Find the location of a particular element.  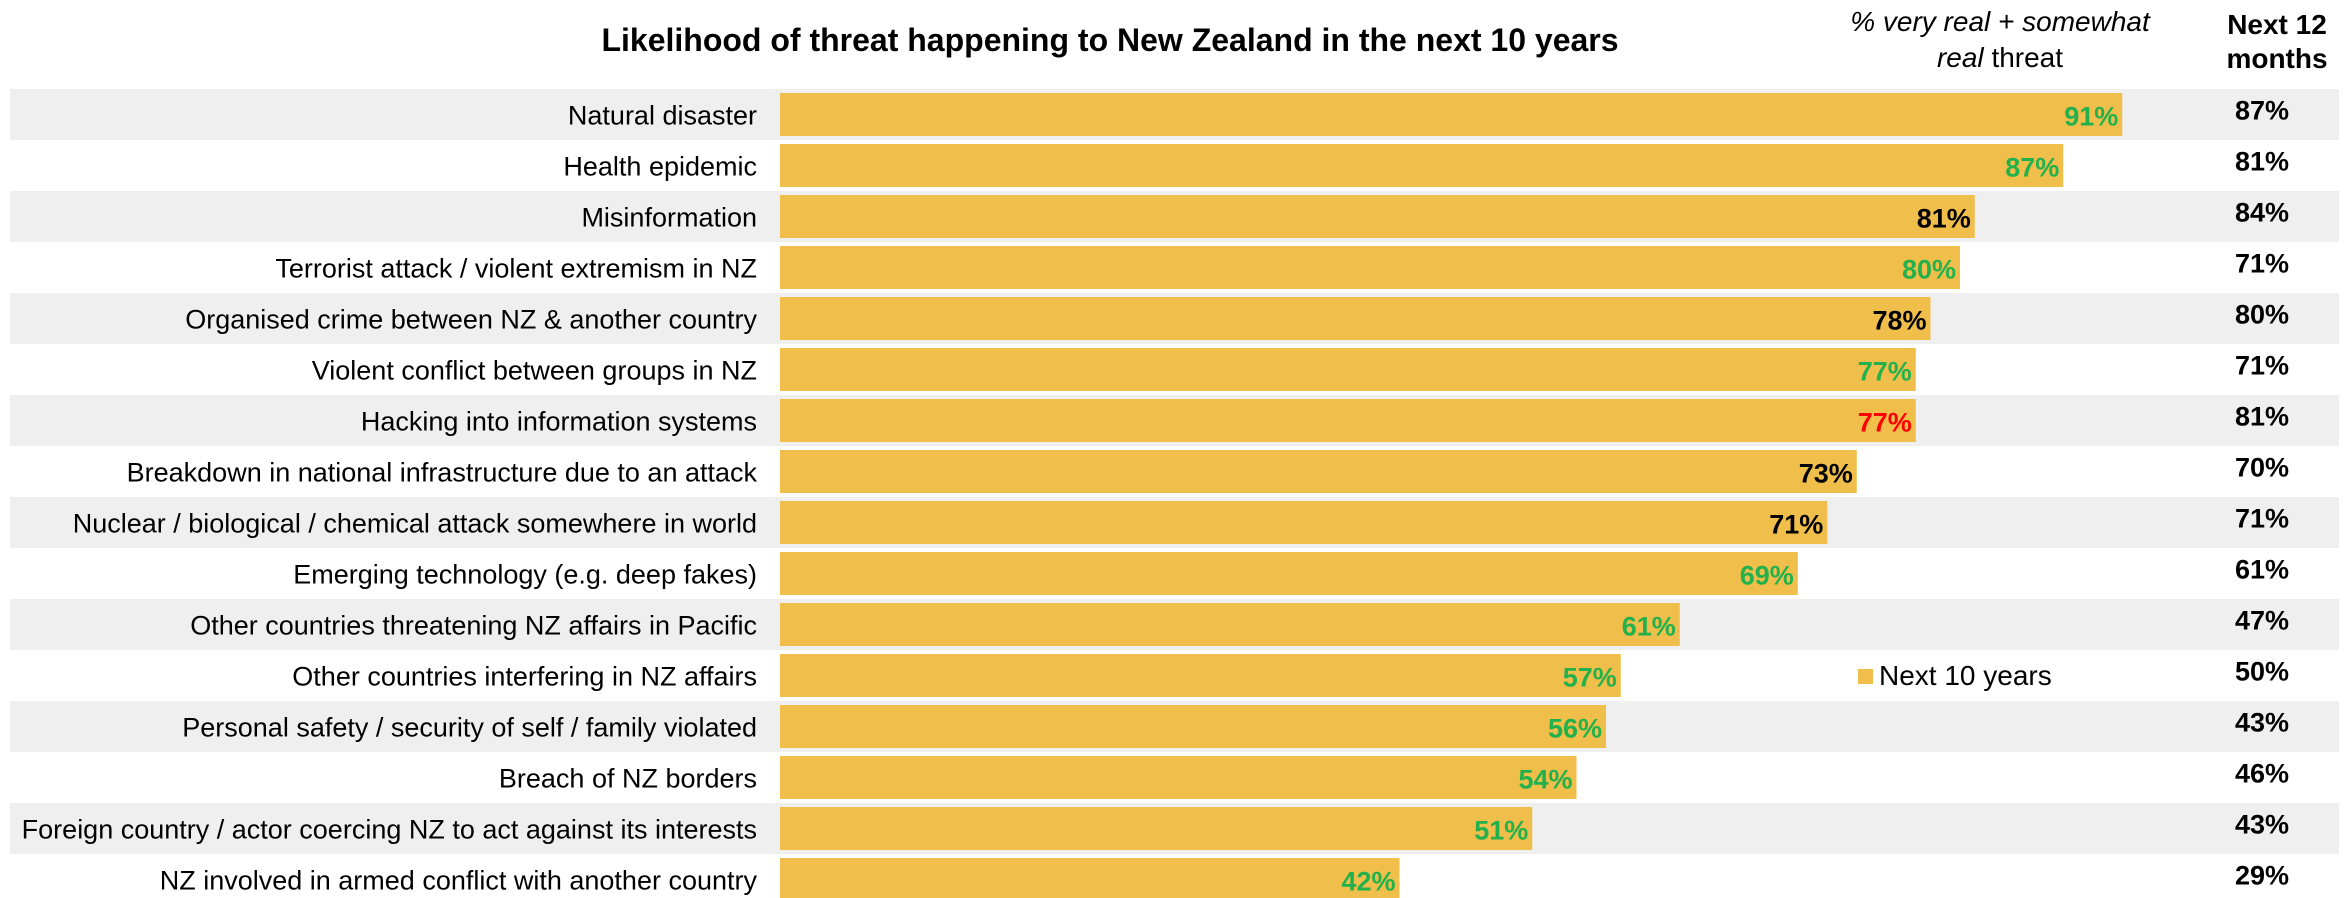

category-label: Natural disaster is located at coordinates (662, 116).